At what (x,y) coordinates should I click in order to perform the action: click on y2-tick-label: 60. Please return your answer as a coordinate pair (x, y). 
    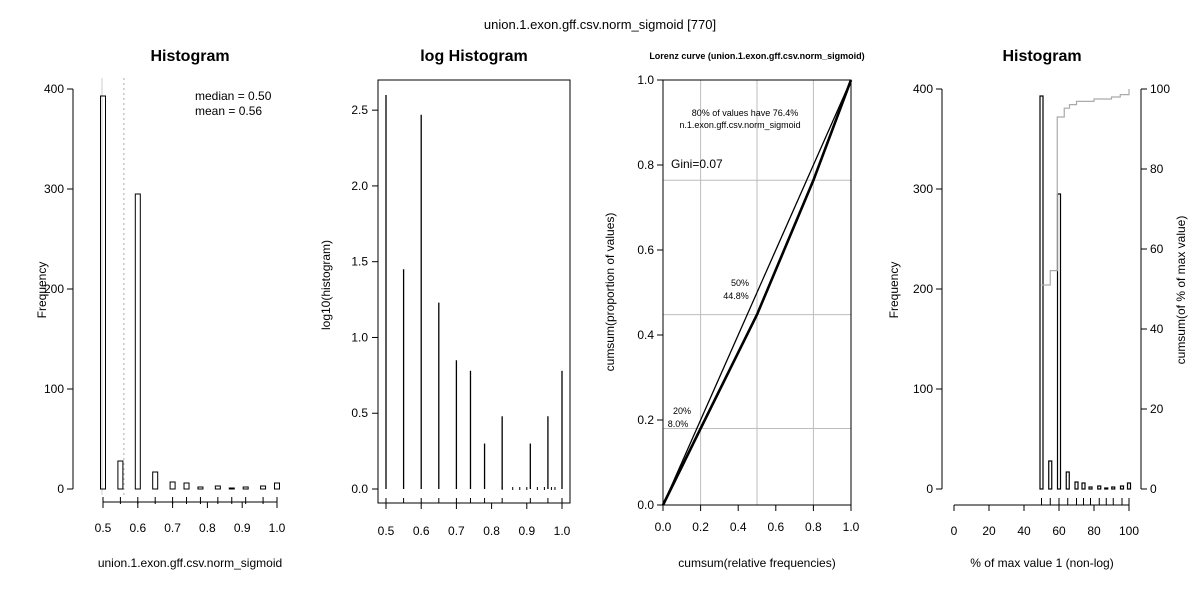
    Looking at the image, I should click on (1157, 249).